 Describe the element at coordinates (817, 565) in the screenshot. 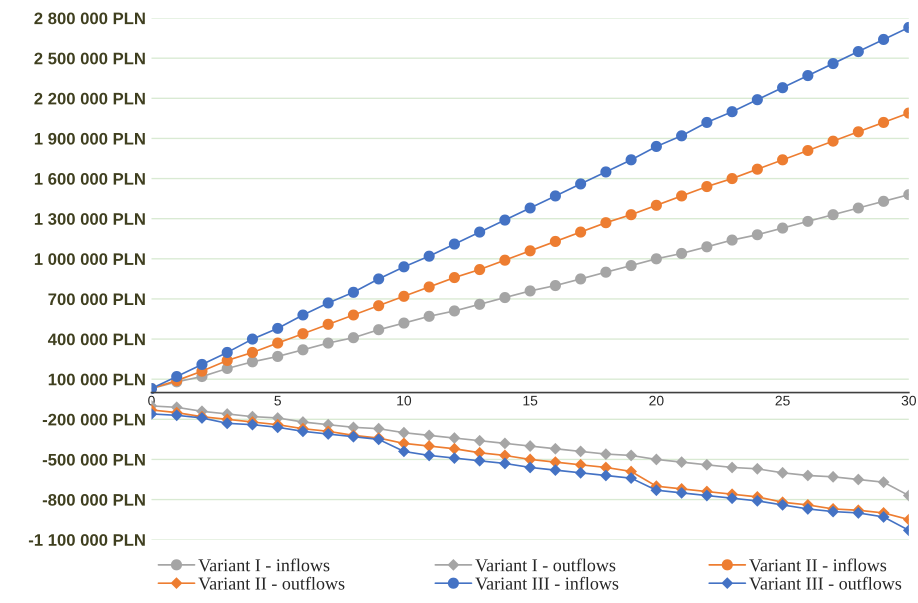

I see `legend-label: Variant II - inflows` at that location.